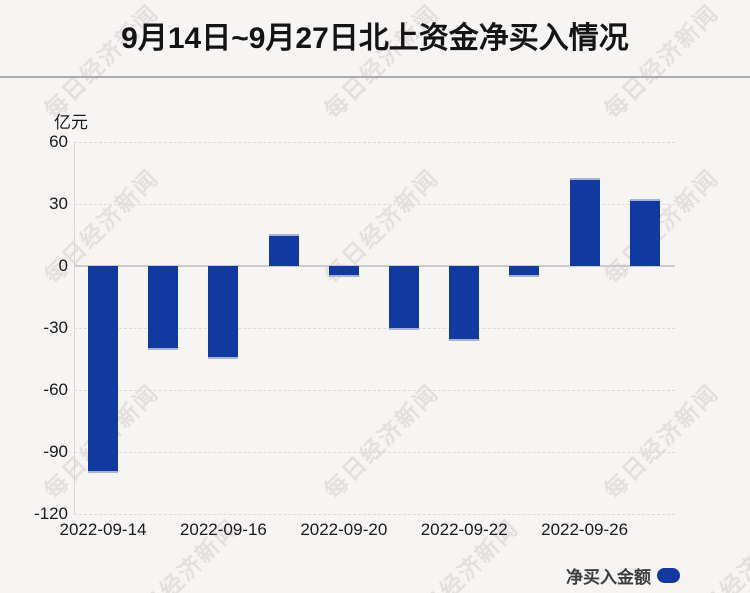 The image size is (750, 593). Describe the element at coordinates (50, 513) in the screenshot. I see `y-tick-label: -120` at that location.